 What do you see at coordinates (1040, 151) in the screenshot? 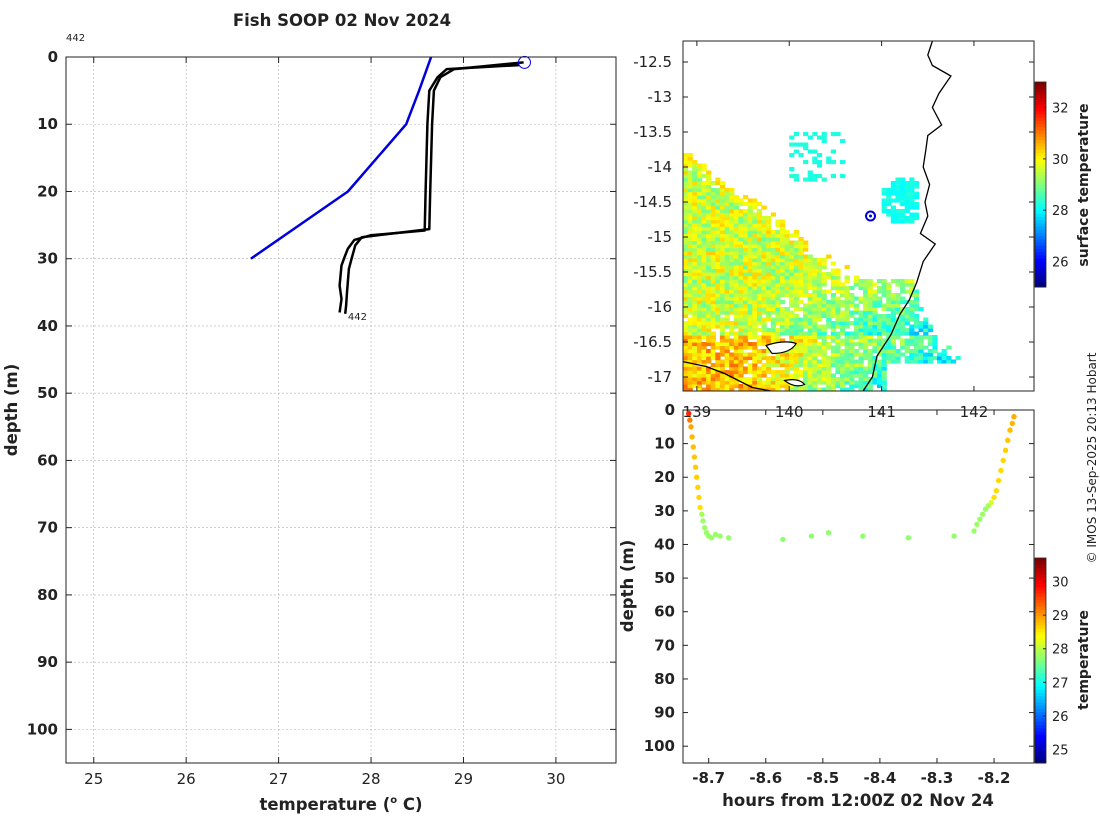
I see `map-colorbar-swatch` at bounding box center [1040, 151].